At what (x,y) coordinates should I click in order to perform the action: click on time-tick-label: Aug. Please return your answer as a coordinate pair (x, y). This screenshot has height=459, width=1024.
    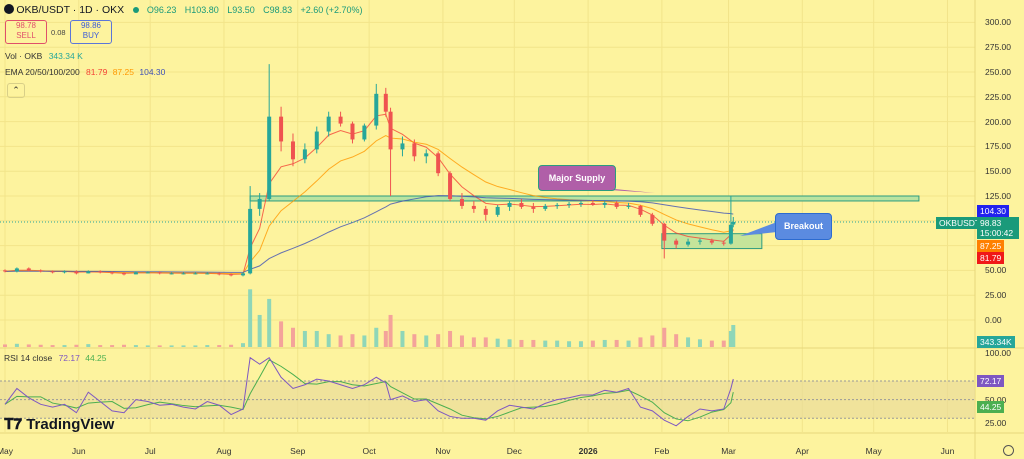
    Looking at the image, I should click on (224, 451).